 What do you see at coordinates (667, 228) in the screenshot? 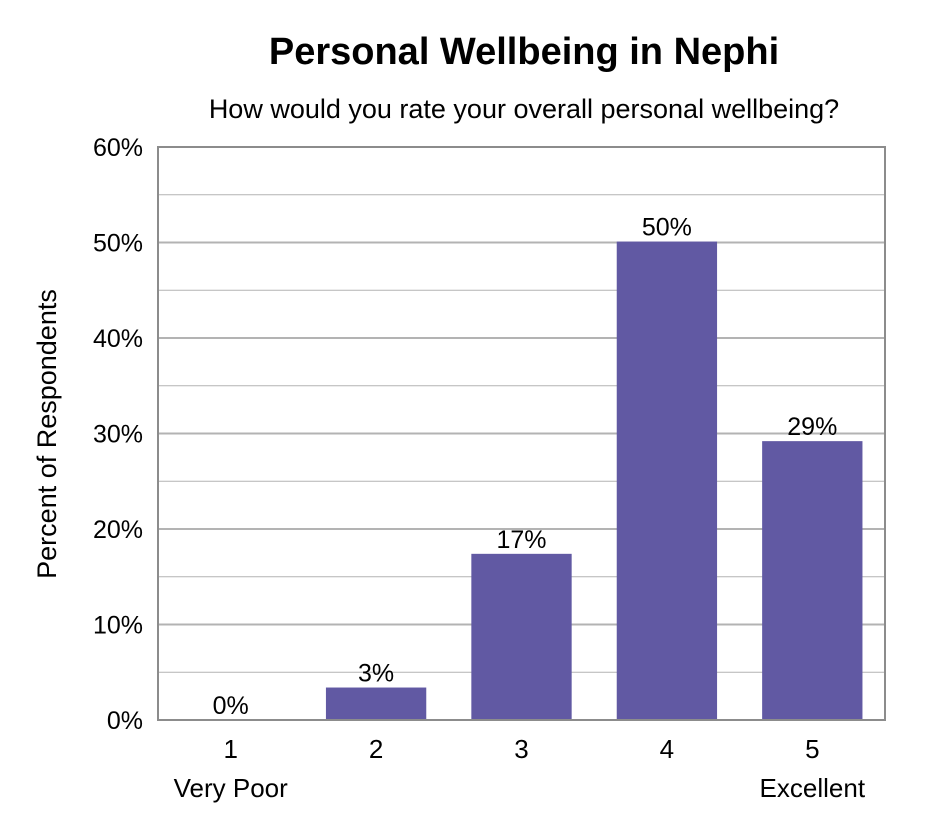
I see `data-label-4: 50%` at bounding box center [667, 228].